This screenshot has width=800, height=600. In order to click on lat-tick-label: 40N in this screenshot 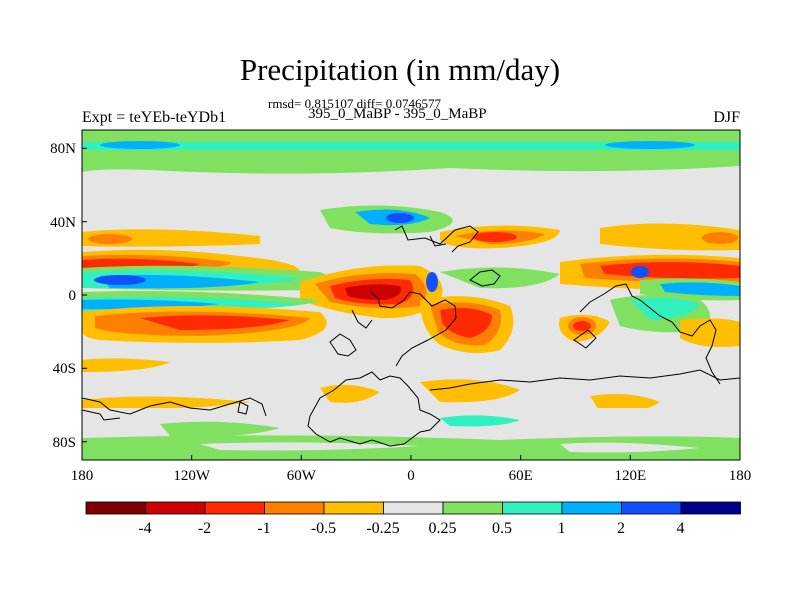, I will do `click(63, 223)`.